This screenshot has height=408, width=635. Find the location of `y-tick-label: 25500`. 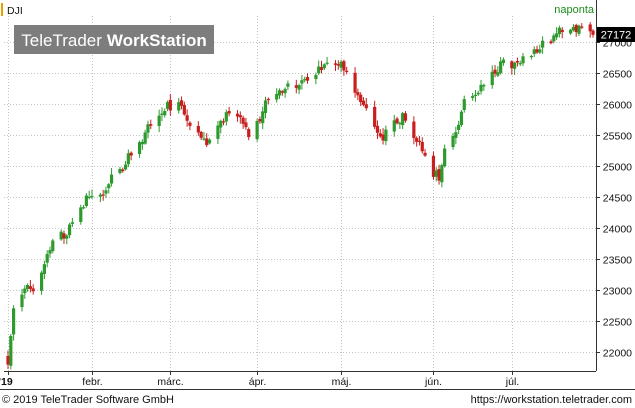

y-tick-label: 25500 is located at coordinates (617, 137).